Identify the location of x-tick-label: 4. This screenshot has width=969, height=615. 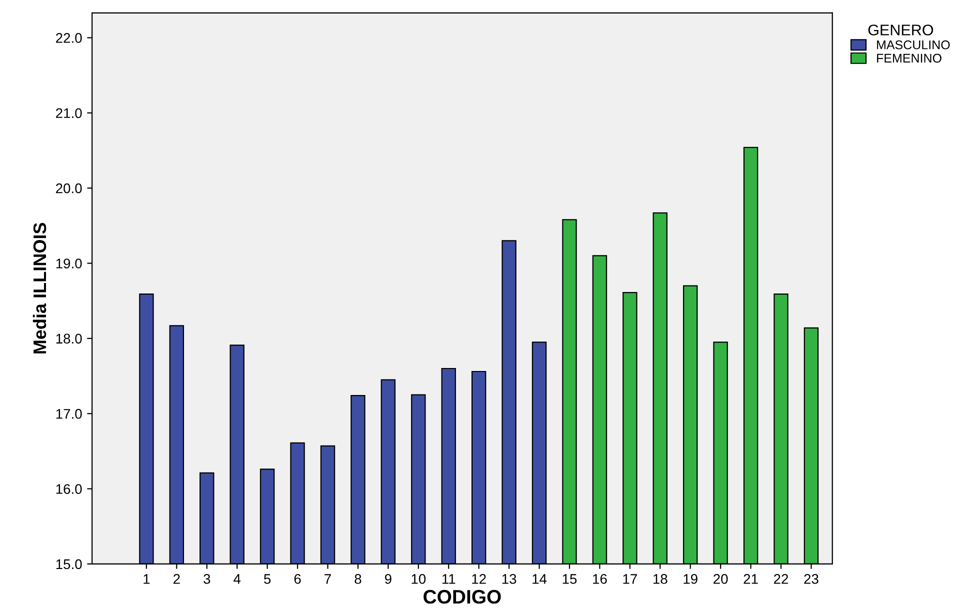
(237, 579).